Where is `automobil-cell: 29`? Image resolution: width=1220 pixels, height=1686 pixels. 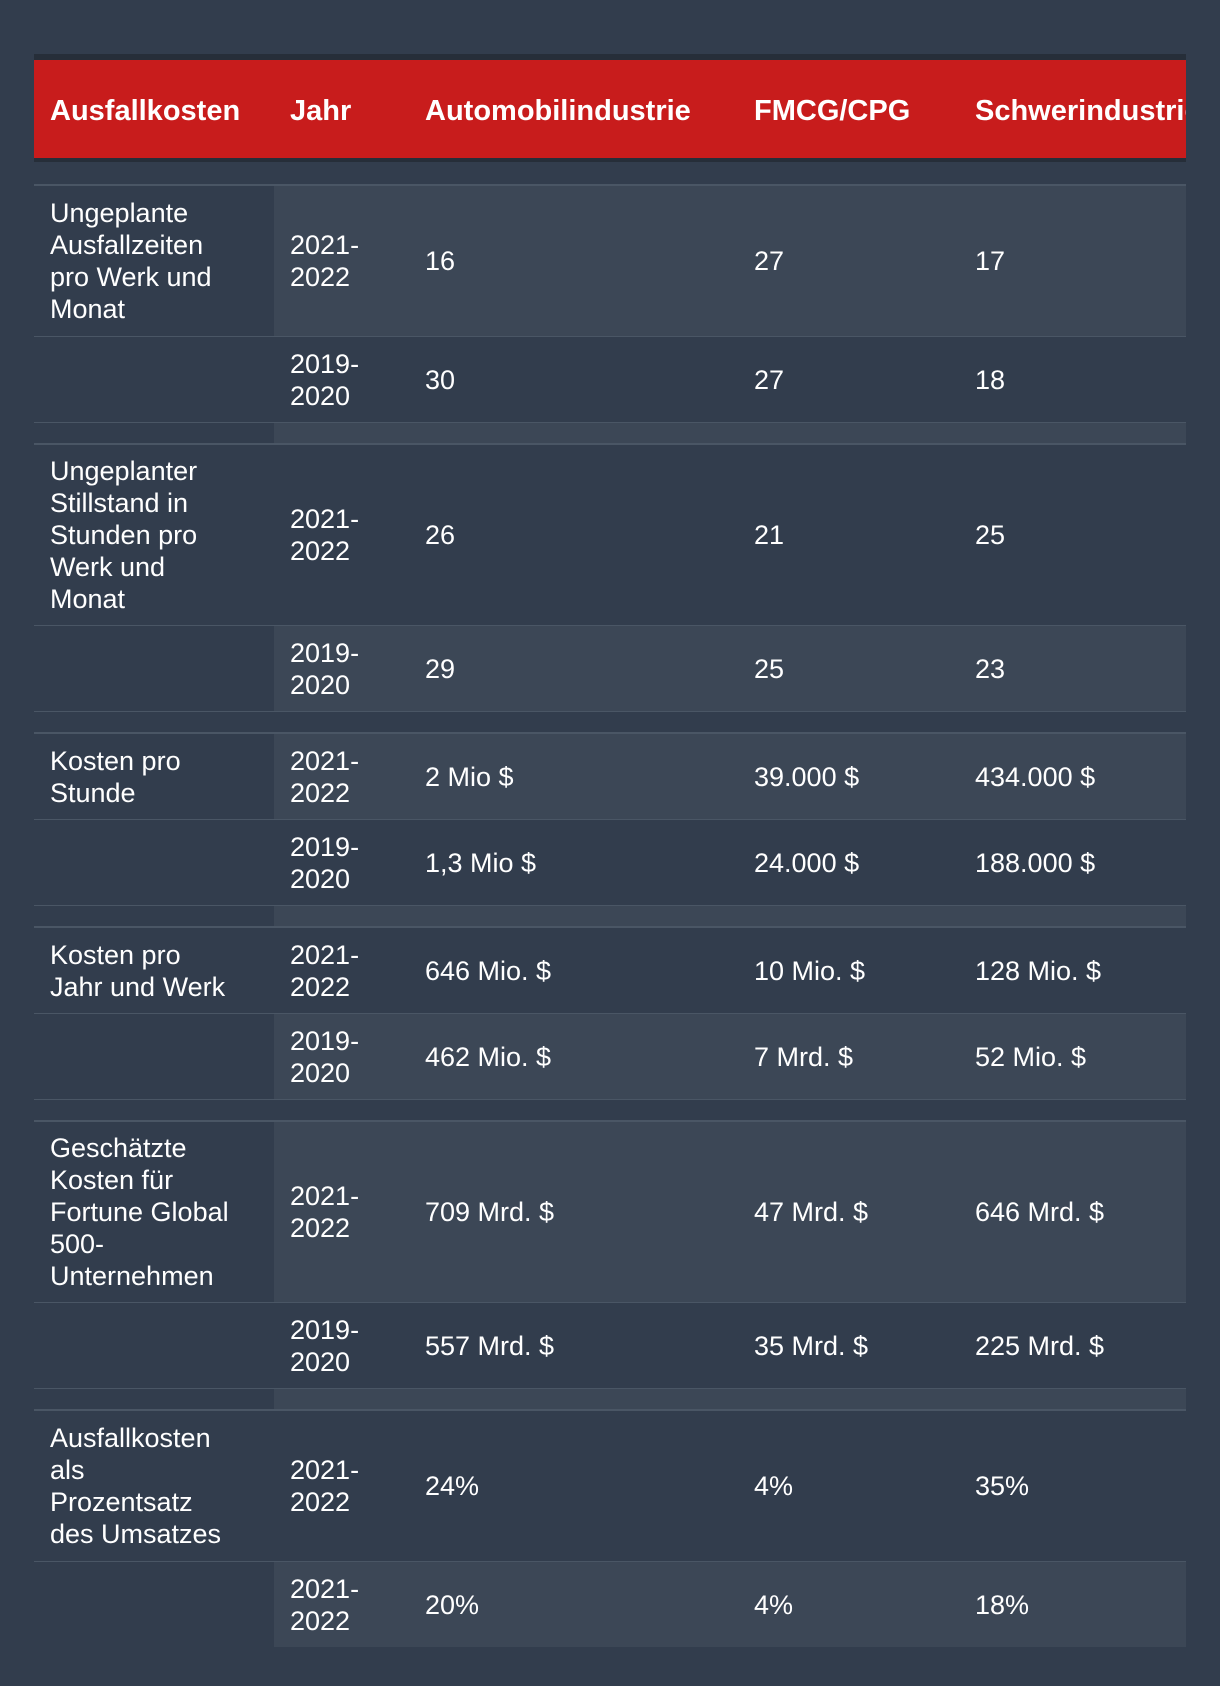
automobil-cell: 29 is located at coordinates (440, 668).